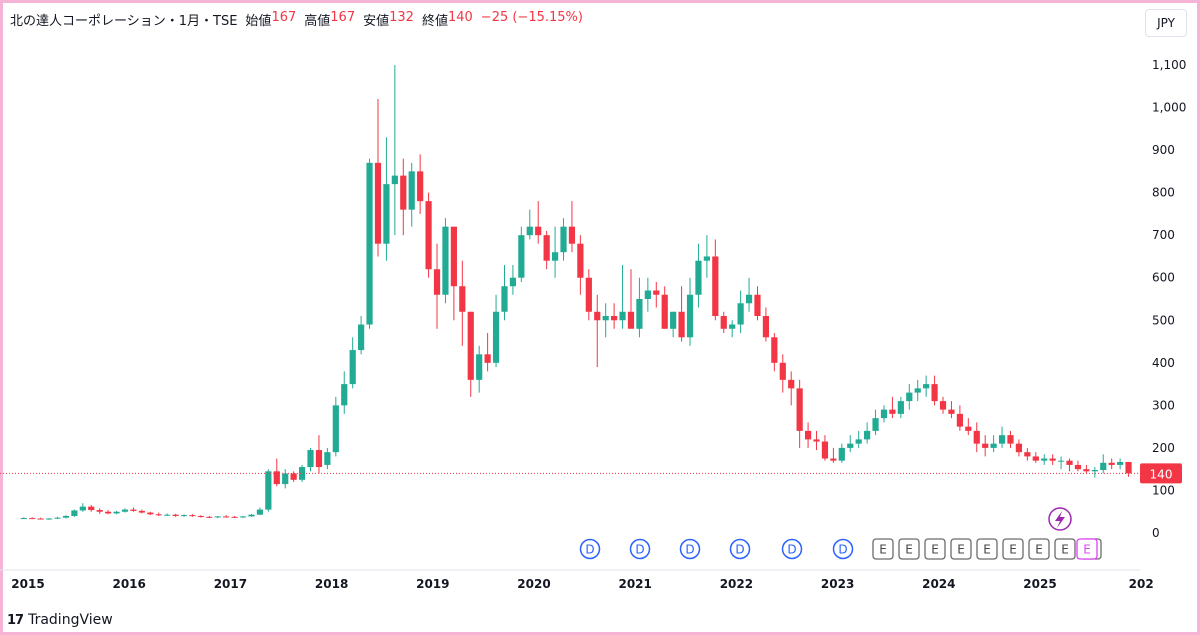 This screenshot has width=1200, height=635. What do you see at coordinates (1169, 65) in the screenshot?
I see `y-tick-label: 1,100` at bounding box center [1169, 65].